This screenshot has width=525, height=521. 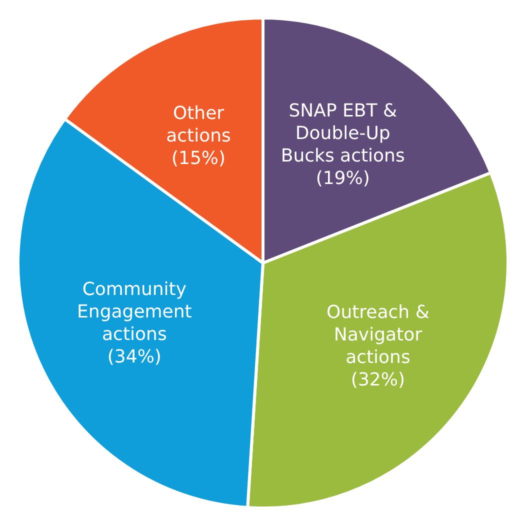 I want to click on data-label: (32%), so click(x=377, y=379).